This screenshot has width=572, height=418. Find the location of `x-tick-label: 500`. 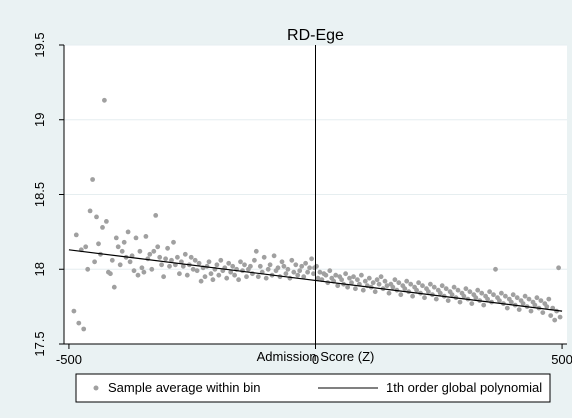

x-tick-label: 500 is located at coordinates (561, 359).